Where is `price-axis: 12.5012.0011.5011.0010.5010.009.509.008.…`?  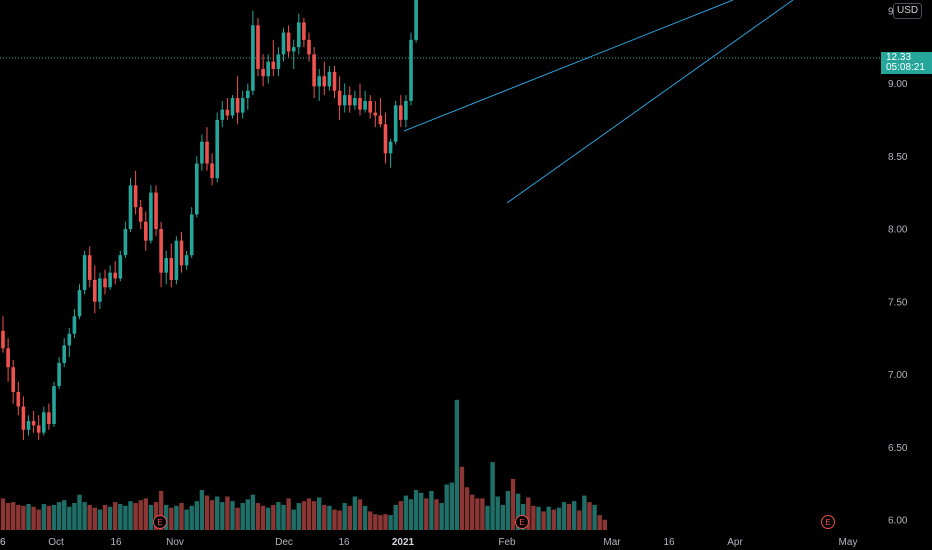
price-axis: 12.5012.0011.5011.0010.5010.009.509.008.… is located at coordinates (900, 263).